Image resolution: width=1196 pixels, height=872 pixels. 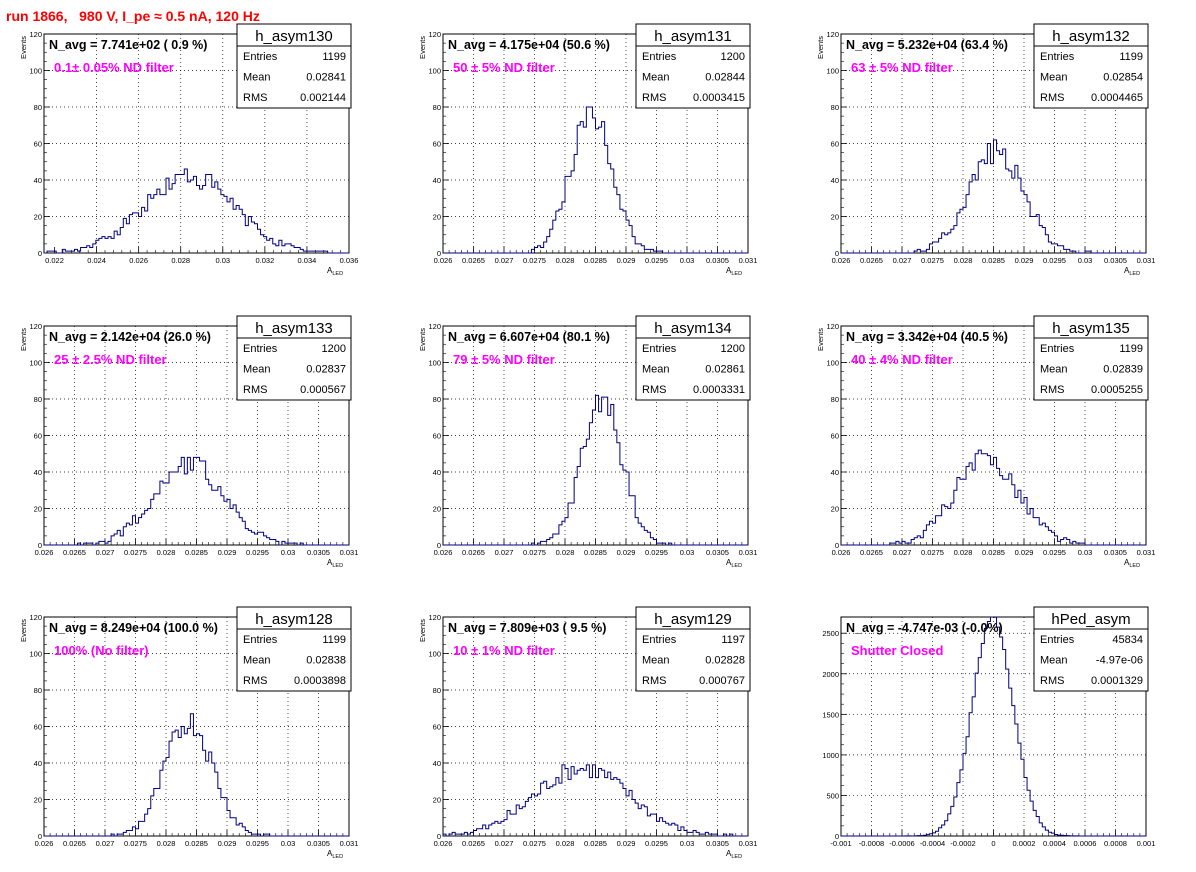 I want to click on histogram-name: h_asym133, so click(x=294, y=328).